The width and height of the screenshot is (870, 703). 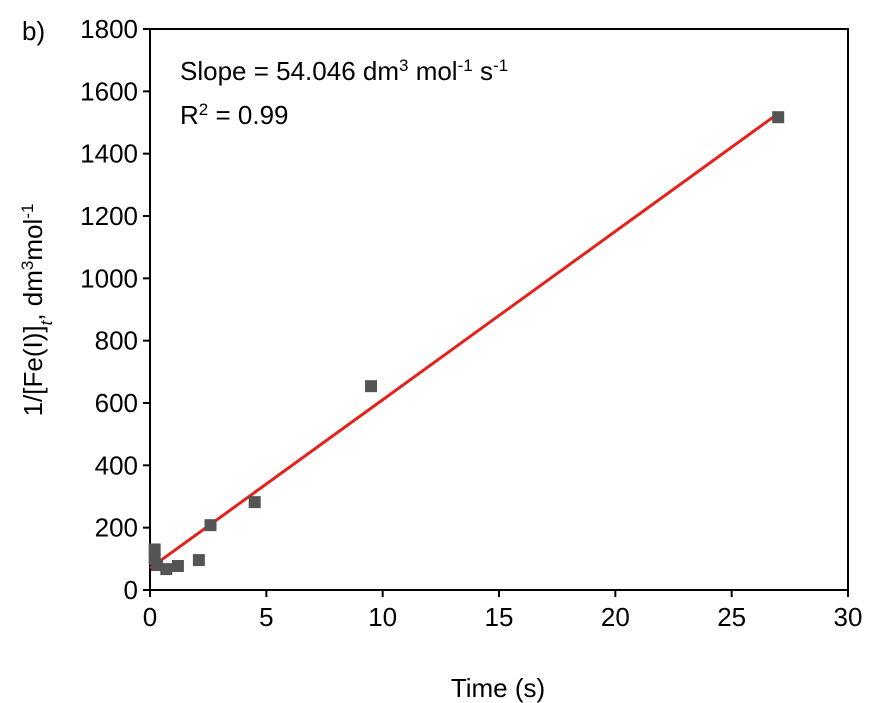 I want to click on annotation-part: mol, so click(x=432, y=71).